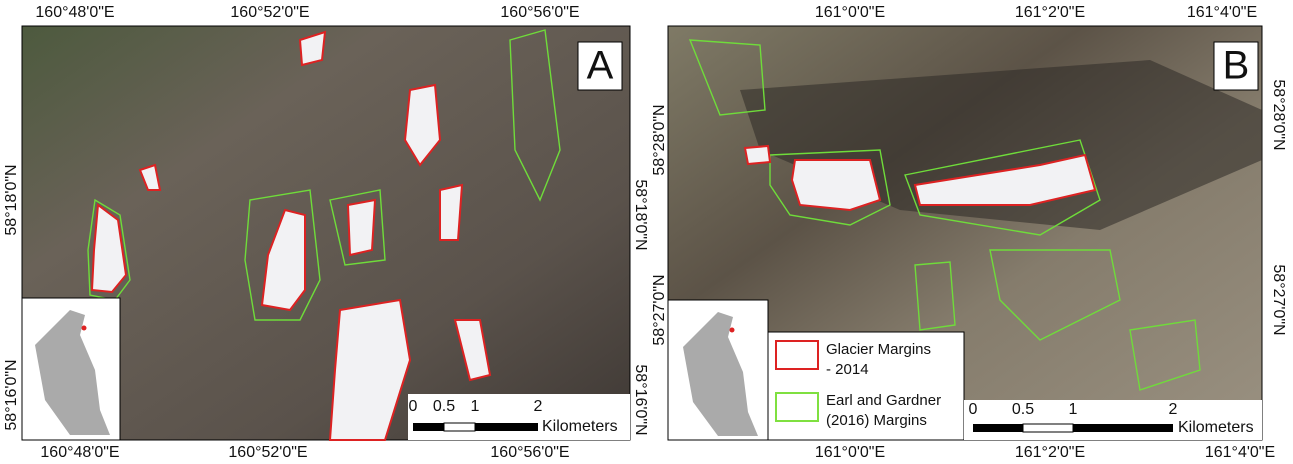  I want to click on legend-label: Earl and Gardner, so click(883, 400).